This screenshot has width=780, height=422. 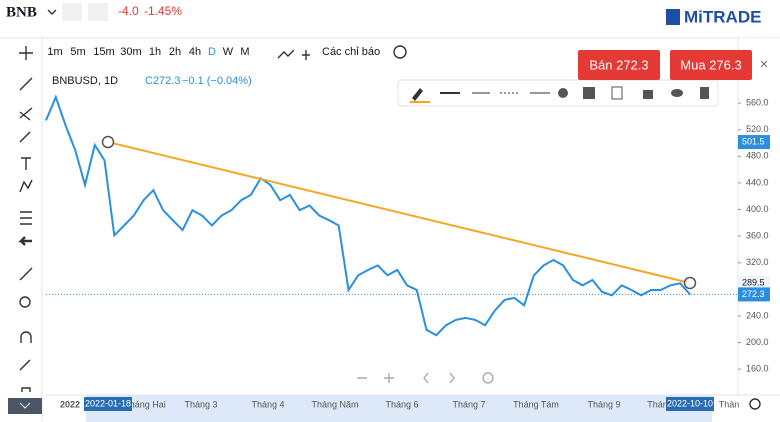 What do you see at coordinates (757, 156) in the screenshot?
I see `y-tick-label: 480.0` at bounding box center [757, 156].